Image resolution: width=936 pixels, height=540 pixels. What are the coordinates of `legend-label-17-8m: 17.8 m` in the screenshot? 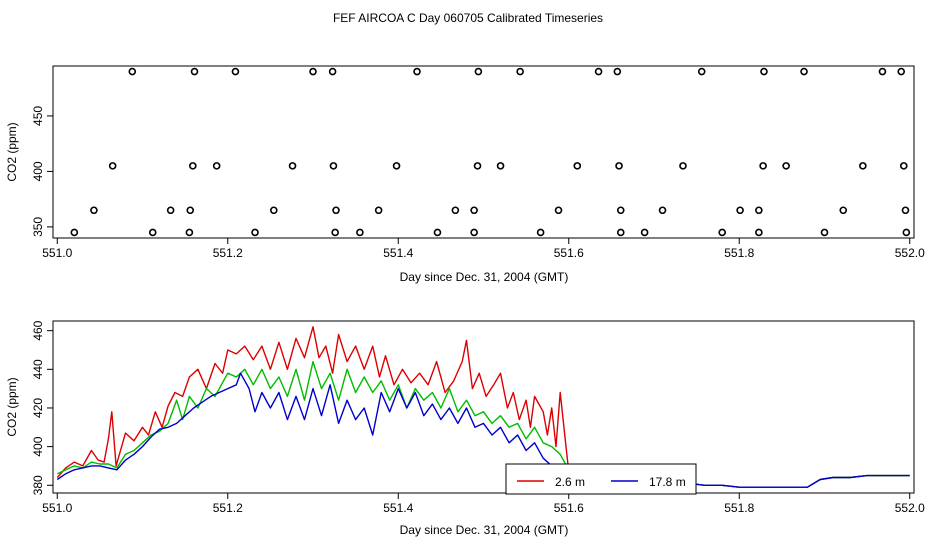 It's located at (667, 482).